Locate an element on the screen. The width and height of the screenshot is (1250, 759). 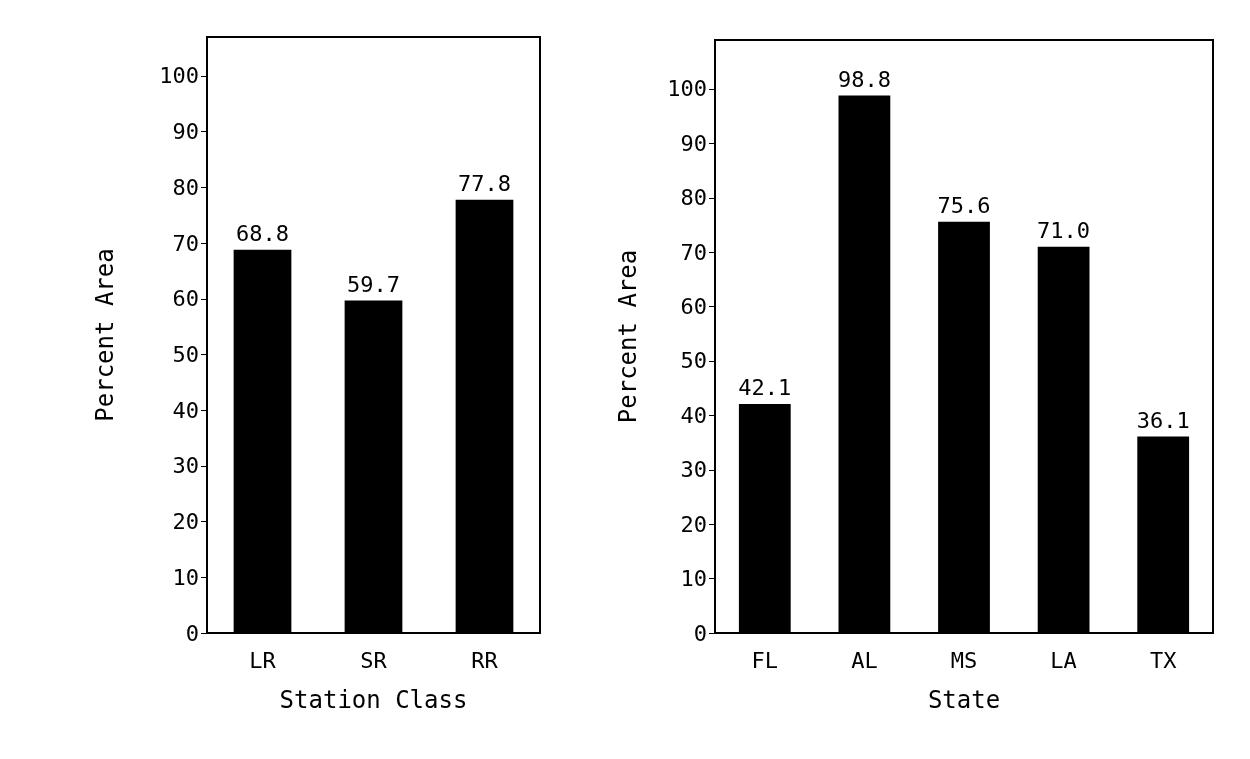
data-label: 59.7 is located at coordinates (373, 284).